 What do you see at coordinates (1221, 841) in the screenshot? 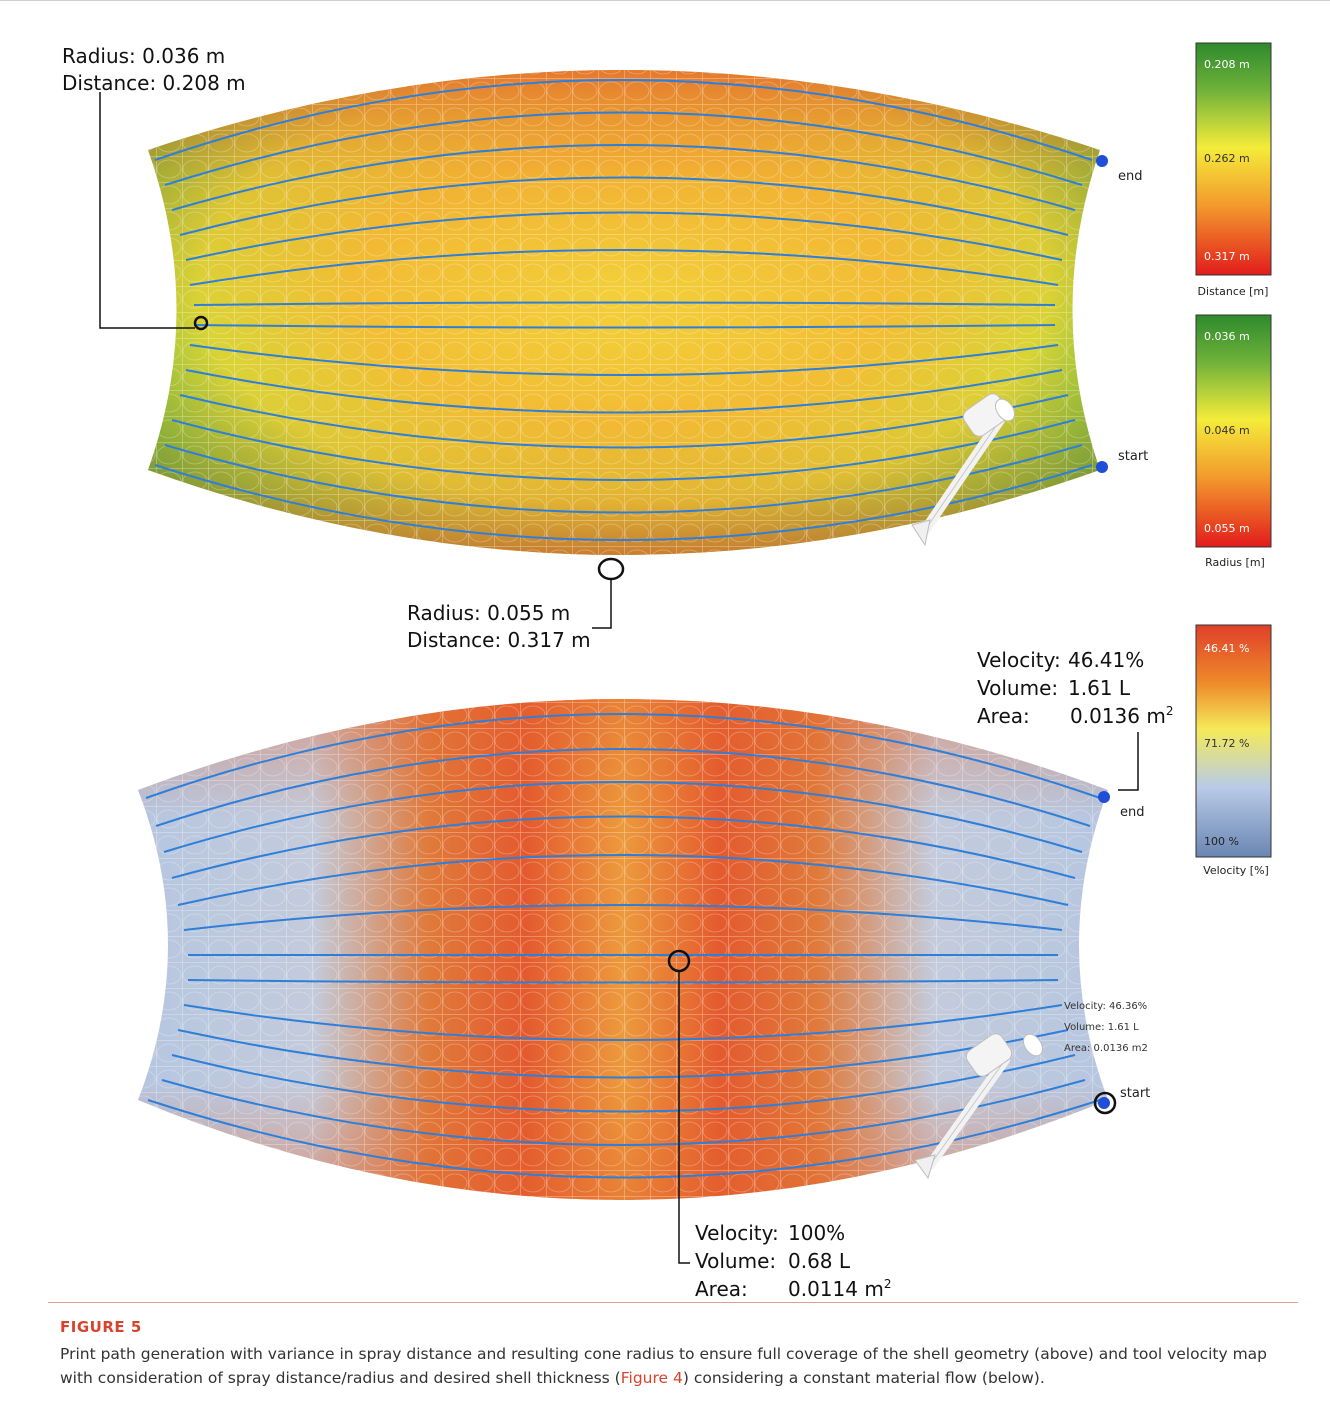
I see `velocity-tick-2: 100 %` at bounding box center [1221, 841].